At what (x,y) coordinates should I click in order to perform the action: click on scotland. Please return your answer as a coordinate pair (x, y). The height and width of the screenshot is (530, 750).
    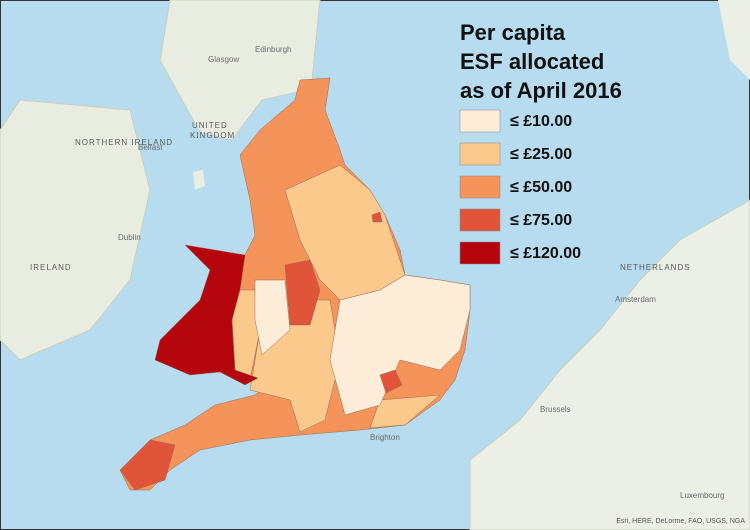
    Looking at the image, I should click on (240, 70).